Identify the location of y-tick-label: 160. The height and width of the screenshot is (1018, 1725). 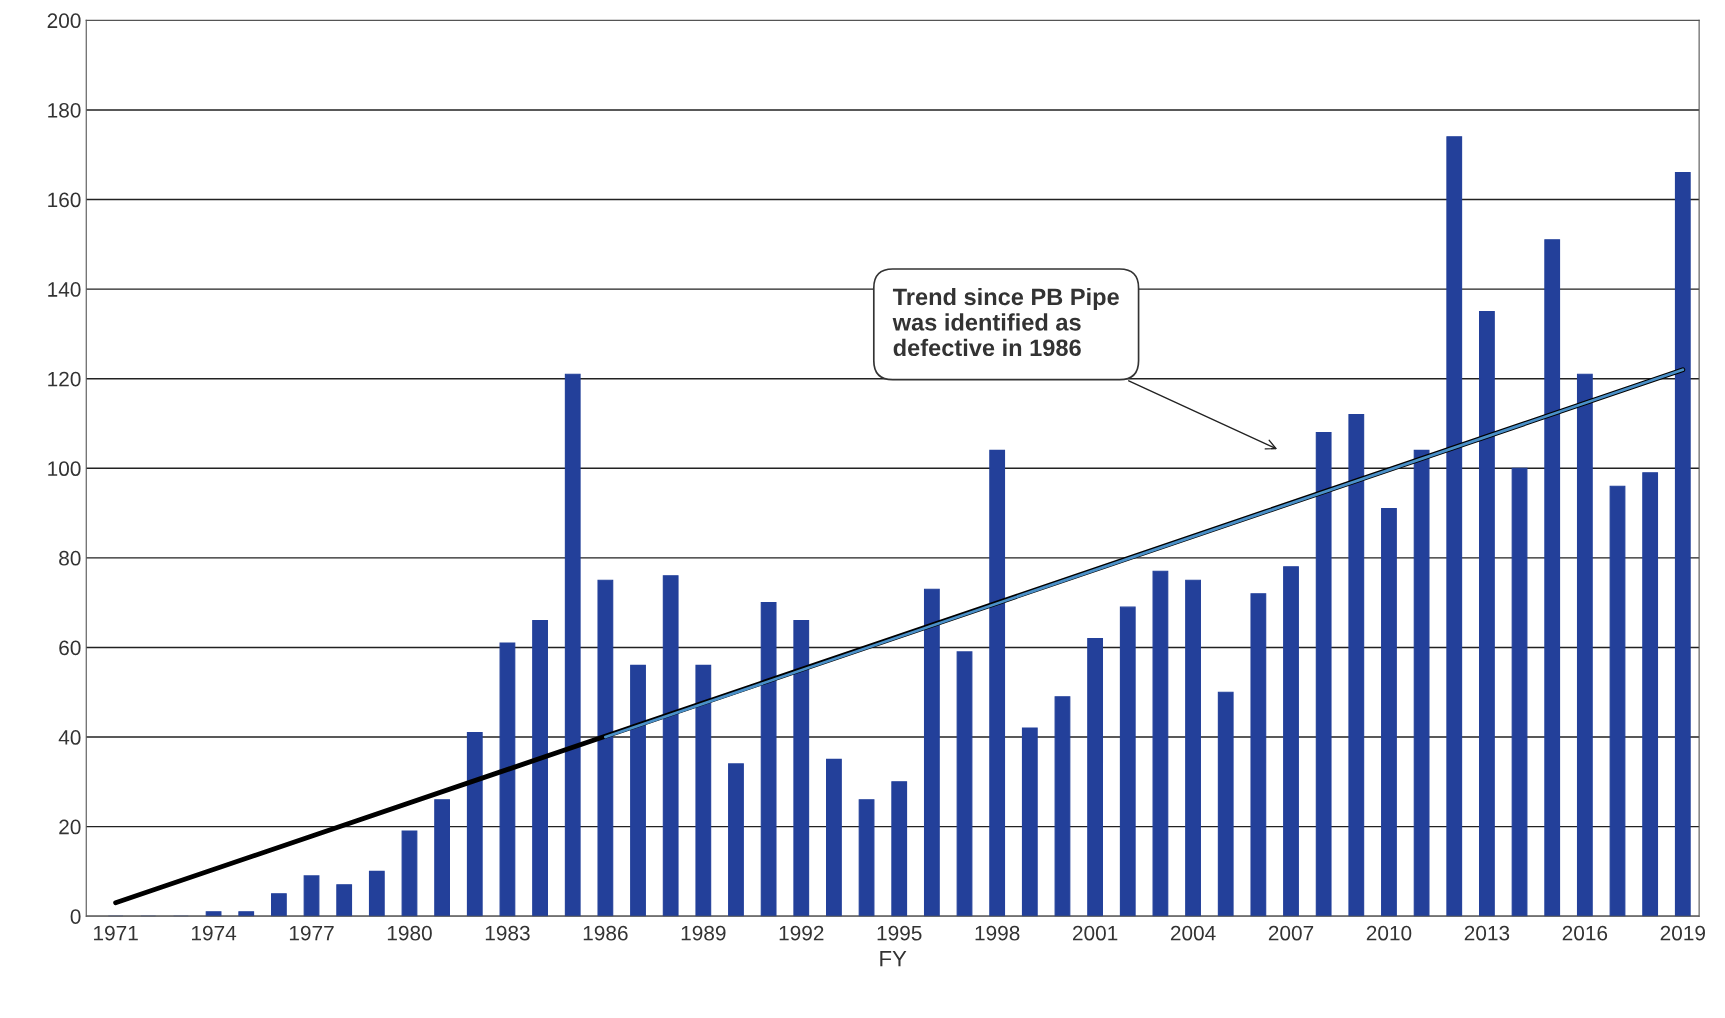
(64, 200).